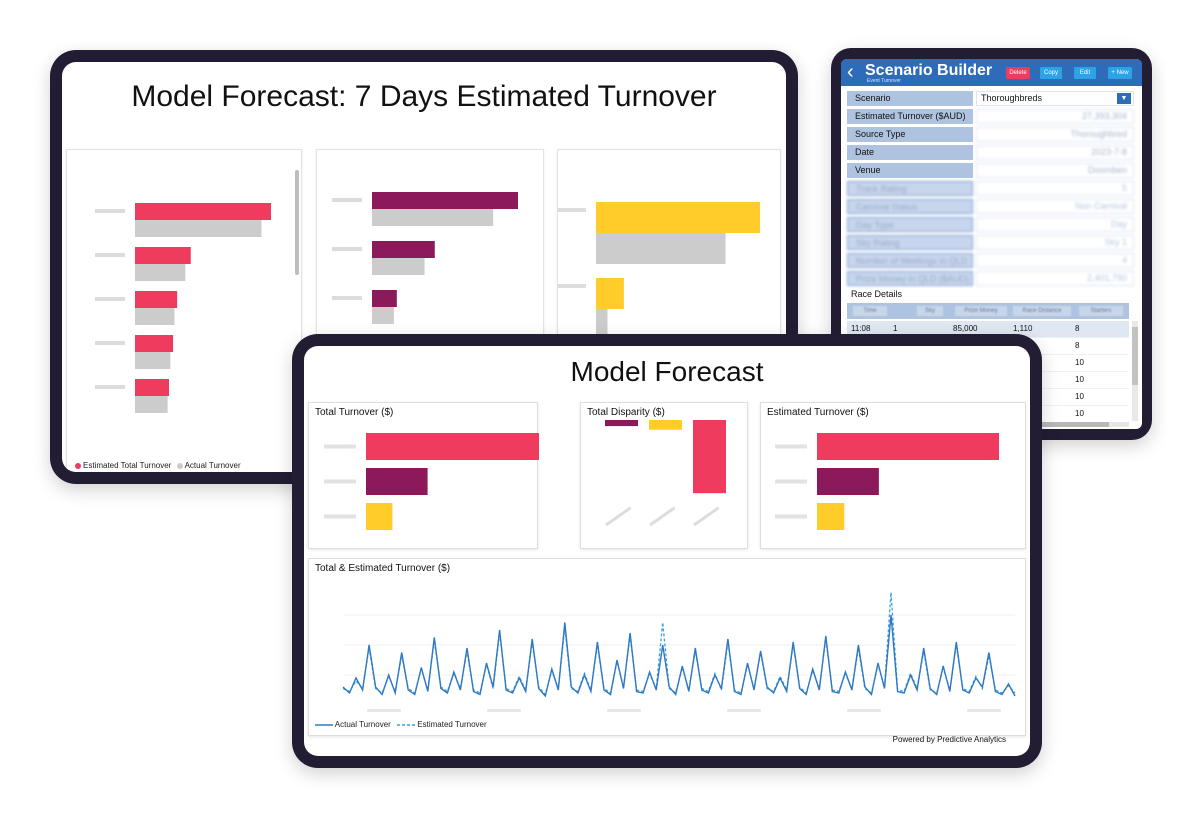  Describe the element at coordinates (1055, 134) in the screenshot. I see `field-value: Thoroughbred` at that location.